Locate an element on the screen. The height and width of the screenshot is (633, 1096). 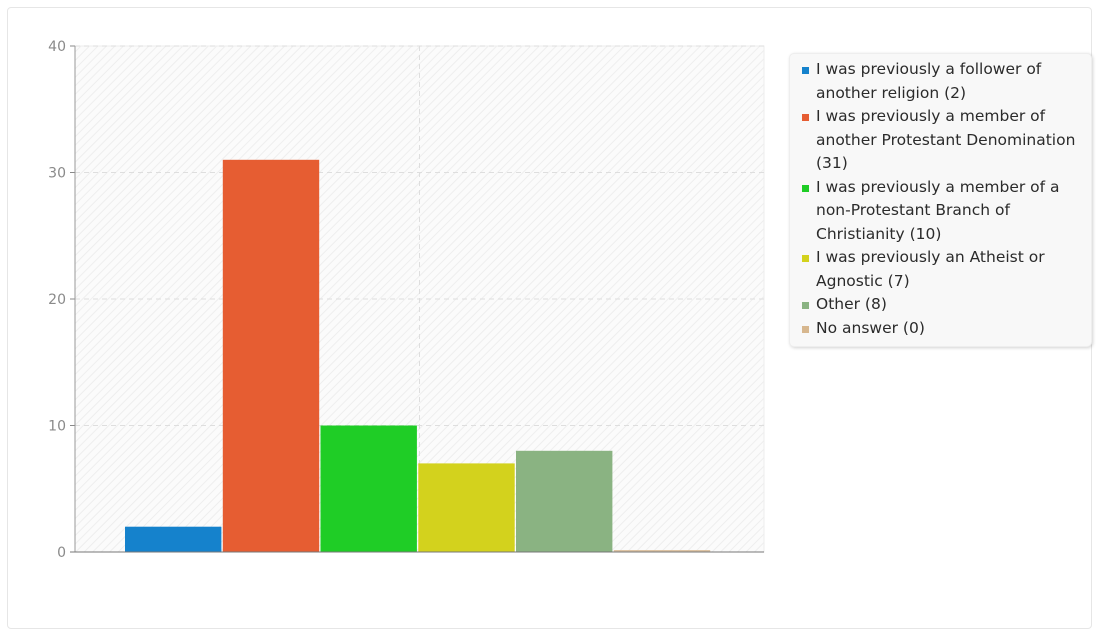
y-tick-labels: 0 10 20 30 40 is located at coordinates (57, 300).